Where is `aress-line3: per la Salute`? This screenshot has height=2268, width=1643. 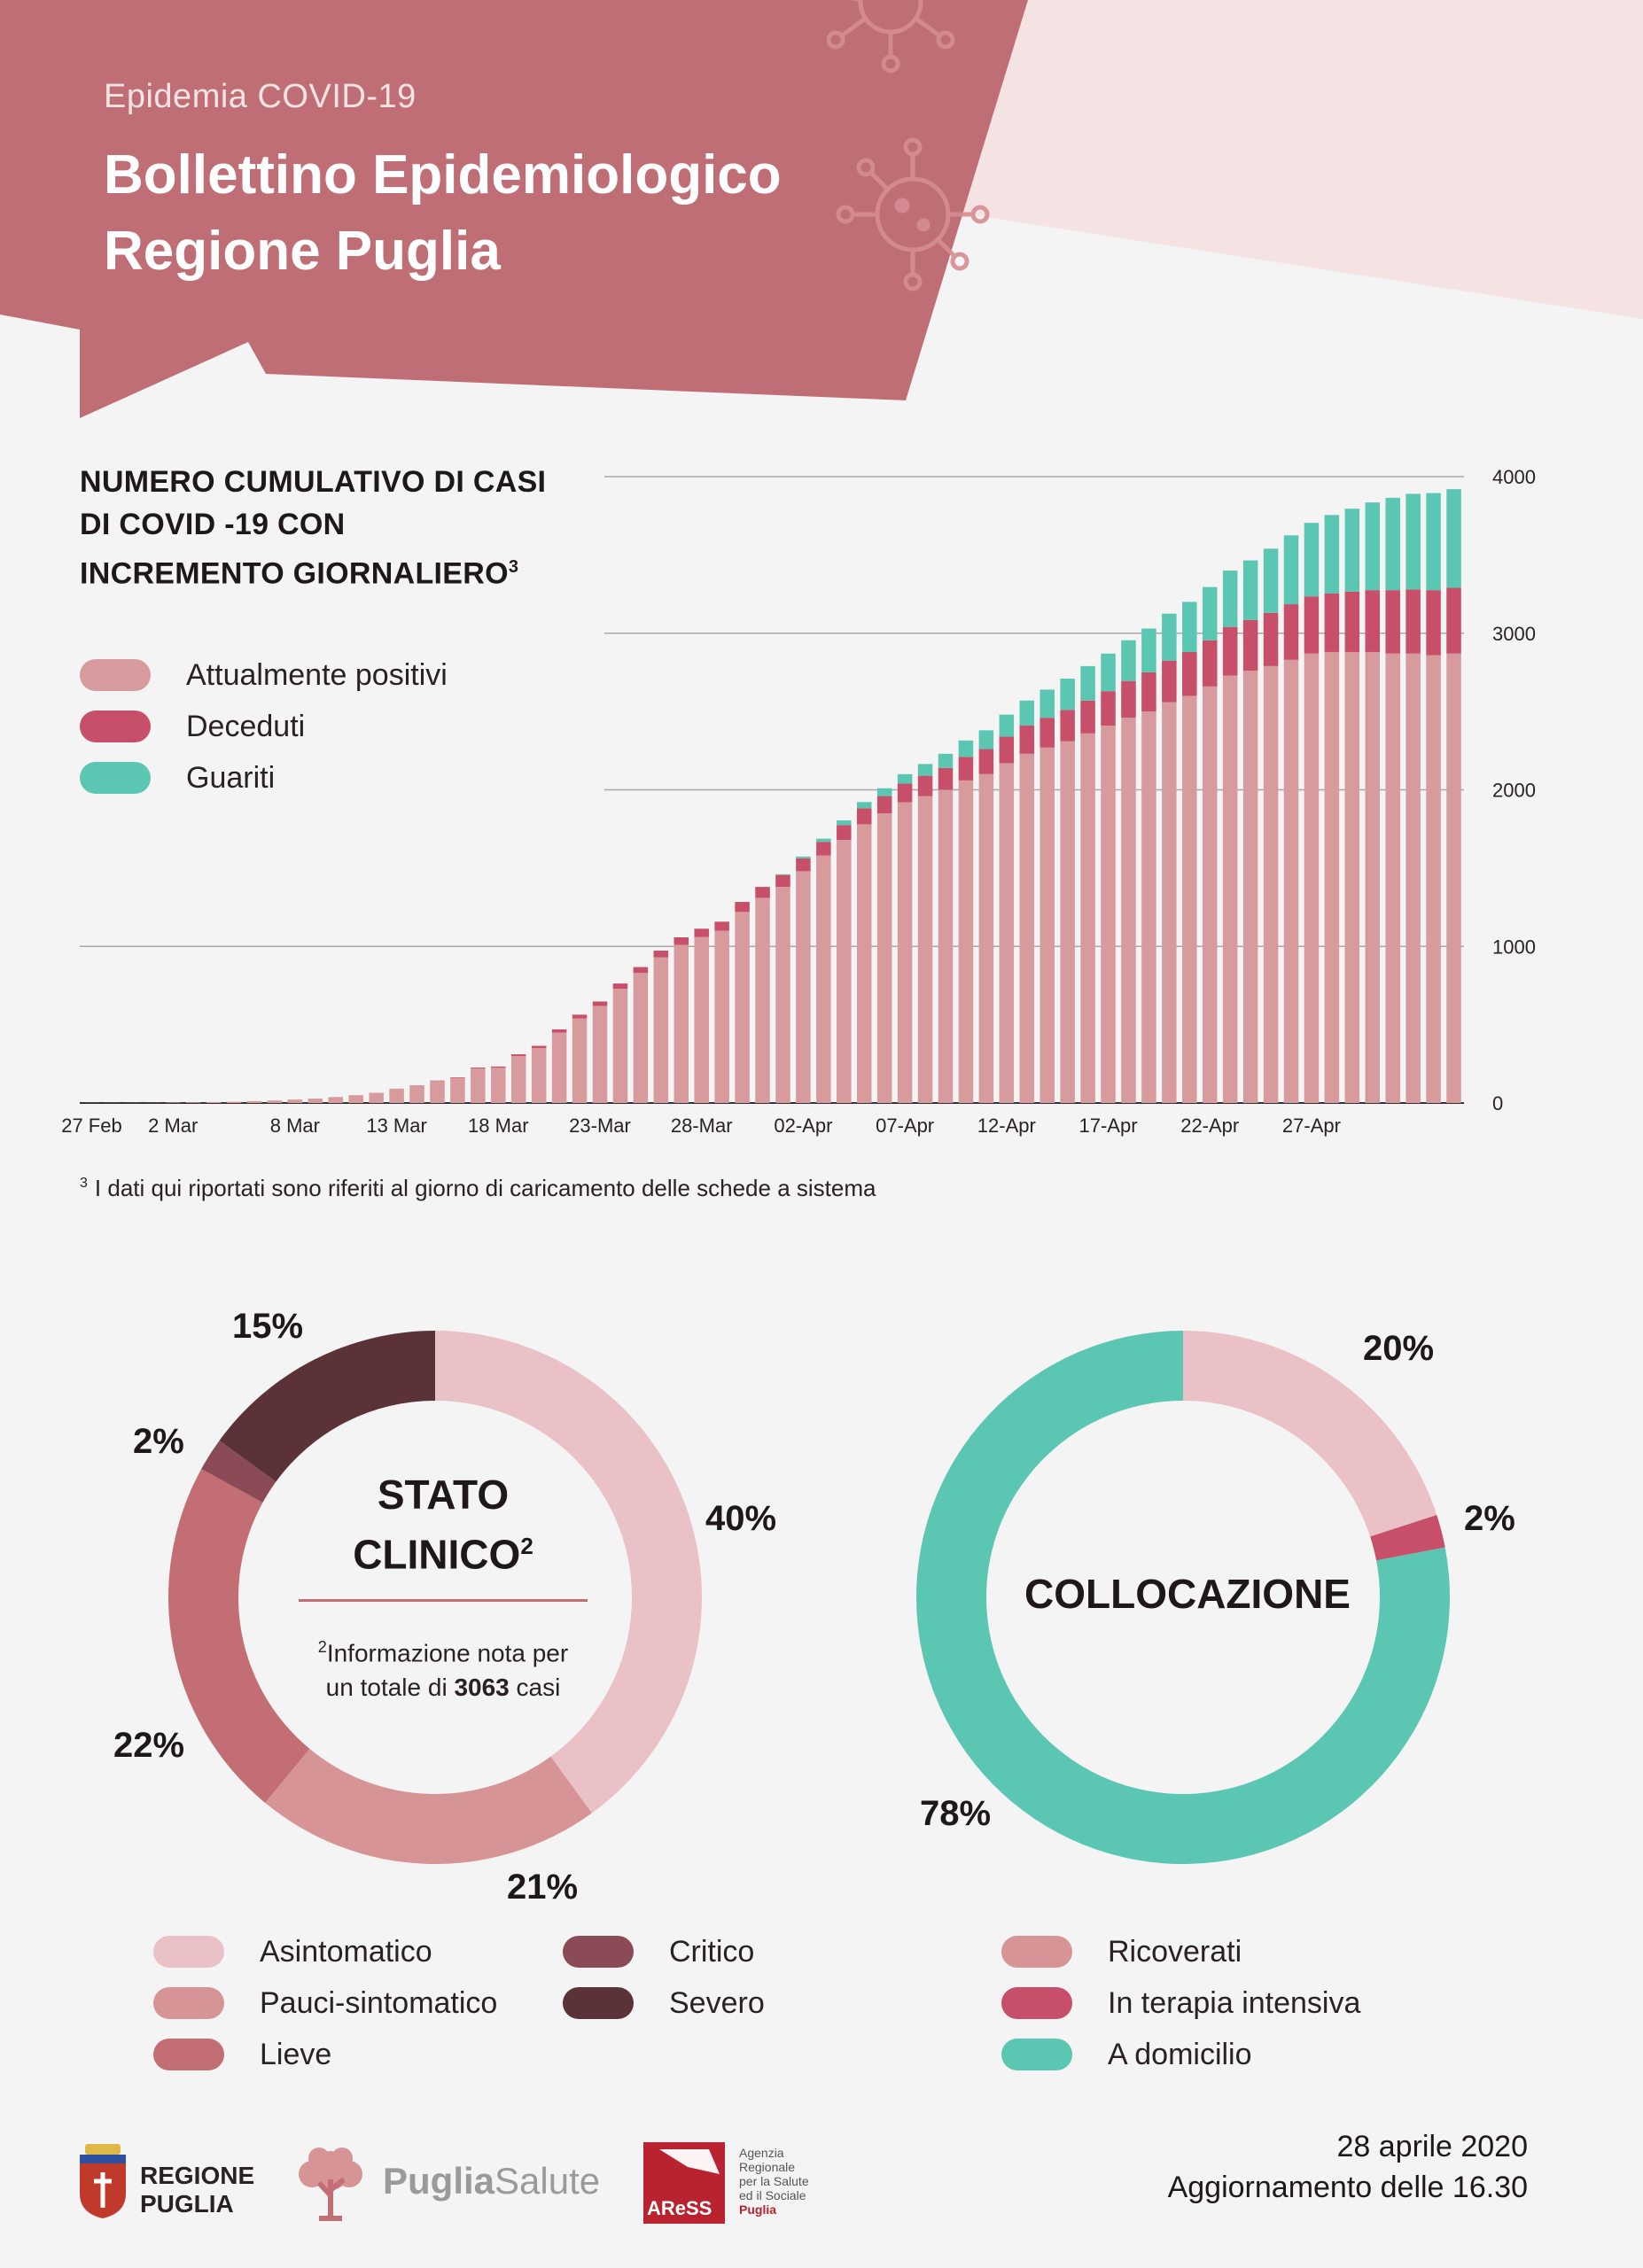
aress-line3: per la Salute is located at coordinates (774, 2181).